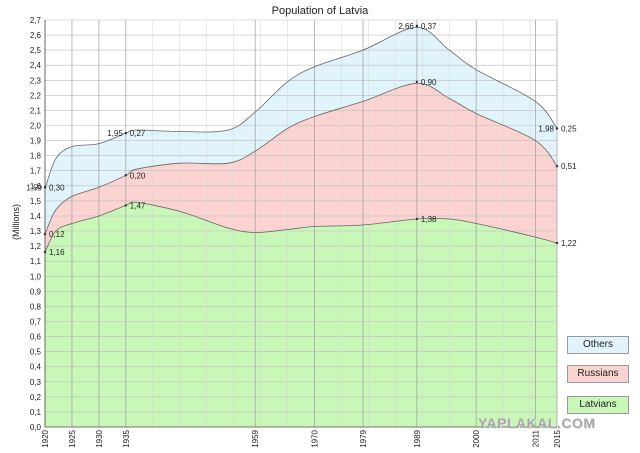  I want to click on data-label: 0,37, so click(429, 26).